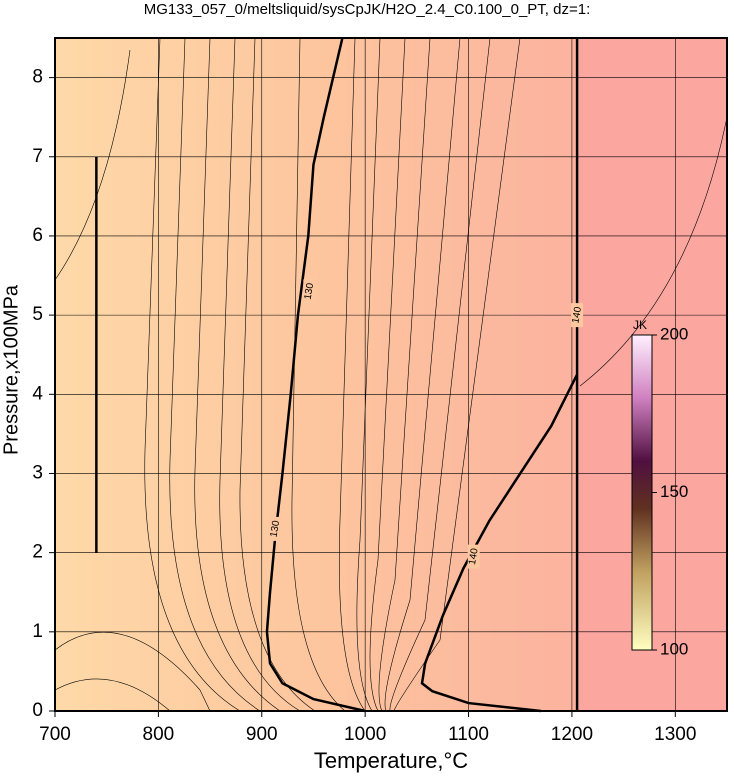 Image resolution: width=734 pixels, height=781 pixels. Describe the element at coordinates (572, 734) in the screenshot. I see `x-tick-label: 1200` at that location.